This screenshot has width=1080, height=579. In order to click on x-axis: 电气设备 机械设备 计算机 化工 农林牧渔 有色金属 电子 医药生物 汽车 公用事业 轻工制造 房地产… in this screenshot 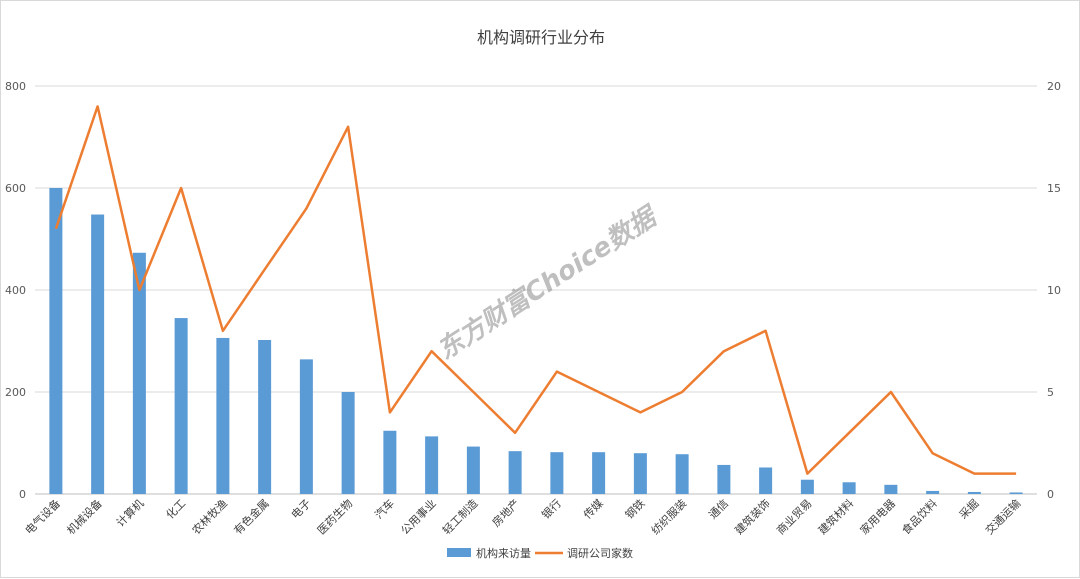, I will do `click(522, 516)`.